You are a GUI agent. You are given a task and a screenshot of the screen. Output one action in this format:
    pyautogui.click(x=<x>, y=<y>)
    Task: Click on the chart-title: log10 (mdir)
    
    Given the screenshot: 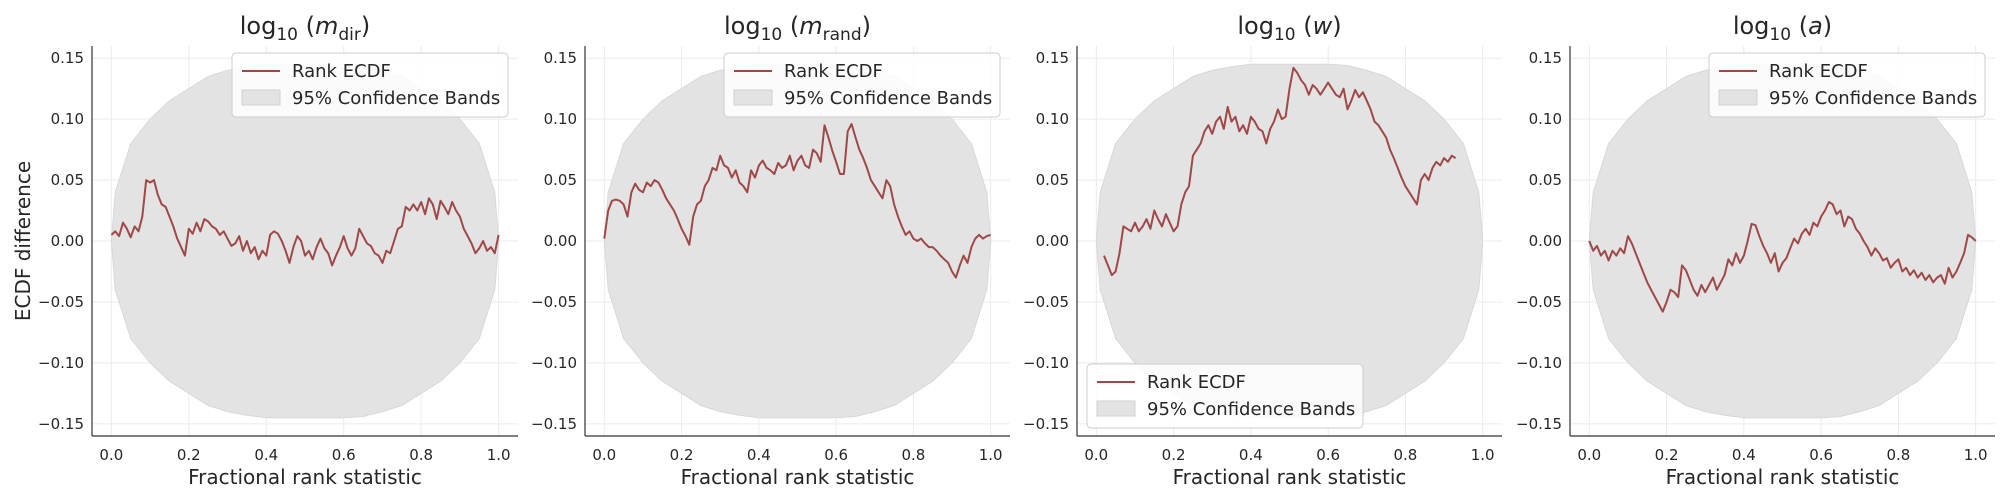 What is the action you would take?
    pyautogui.click(x=305, y=28)
    